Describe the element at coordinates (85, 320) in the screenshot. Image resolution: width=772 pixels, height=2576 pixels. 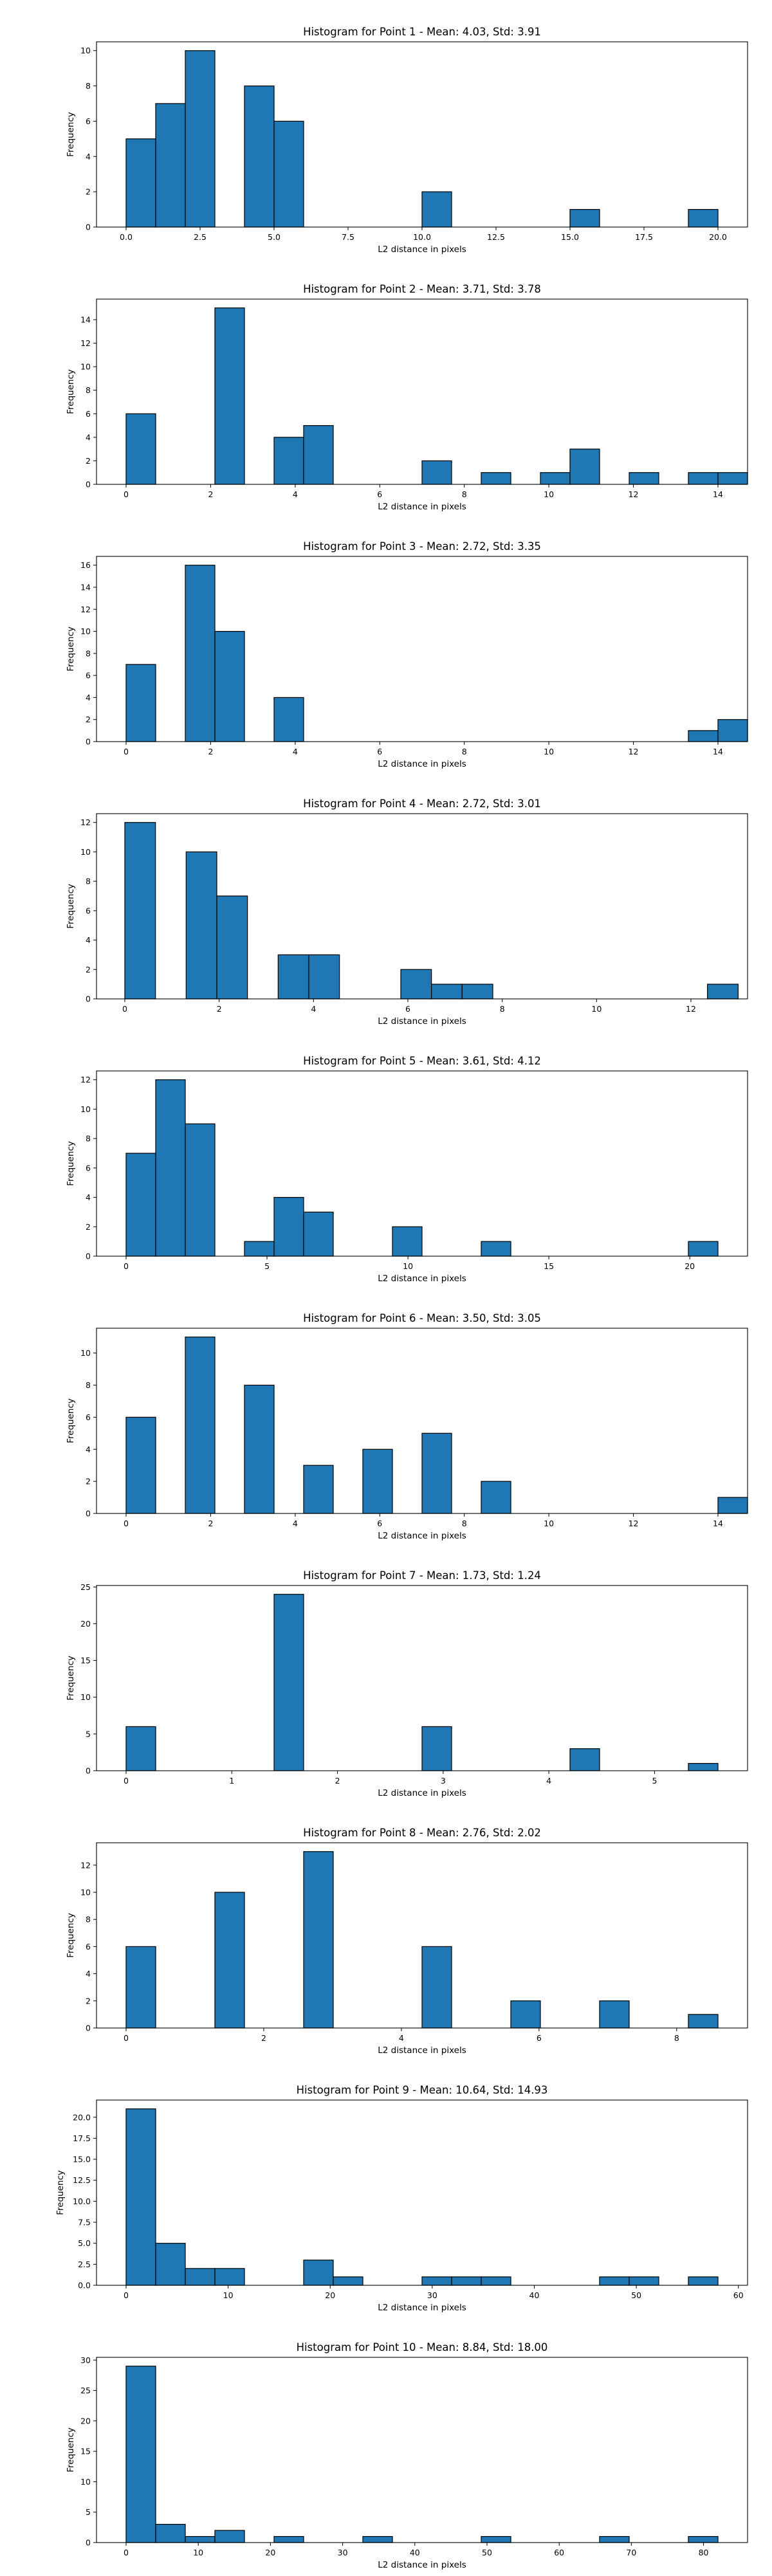
I see `y-tick-label: 14` at that location.